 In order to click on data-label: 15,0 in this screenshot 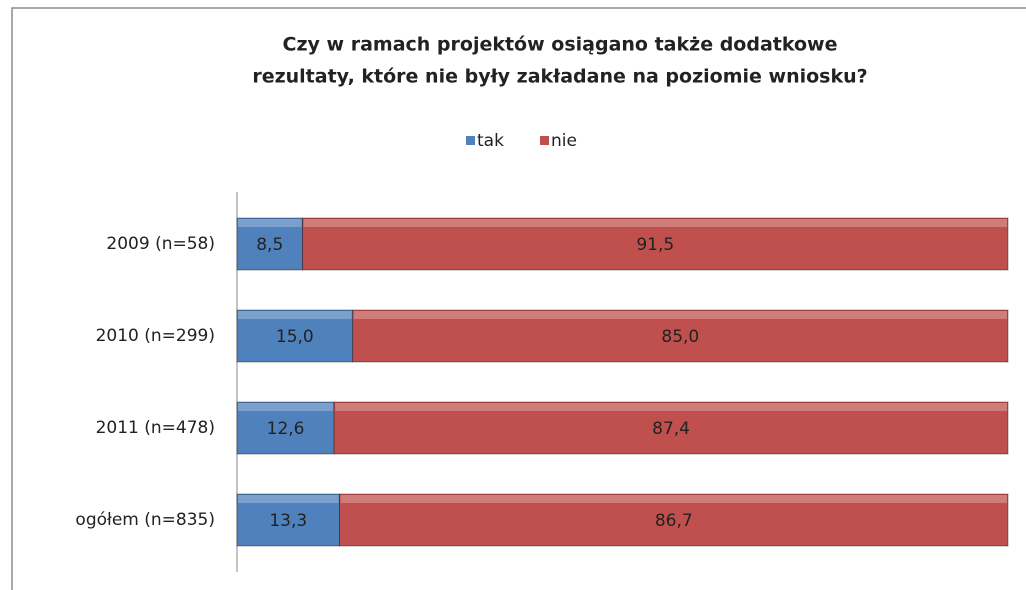, I will do `click(295, 337)`.